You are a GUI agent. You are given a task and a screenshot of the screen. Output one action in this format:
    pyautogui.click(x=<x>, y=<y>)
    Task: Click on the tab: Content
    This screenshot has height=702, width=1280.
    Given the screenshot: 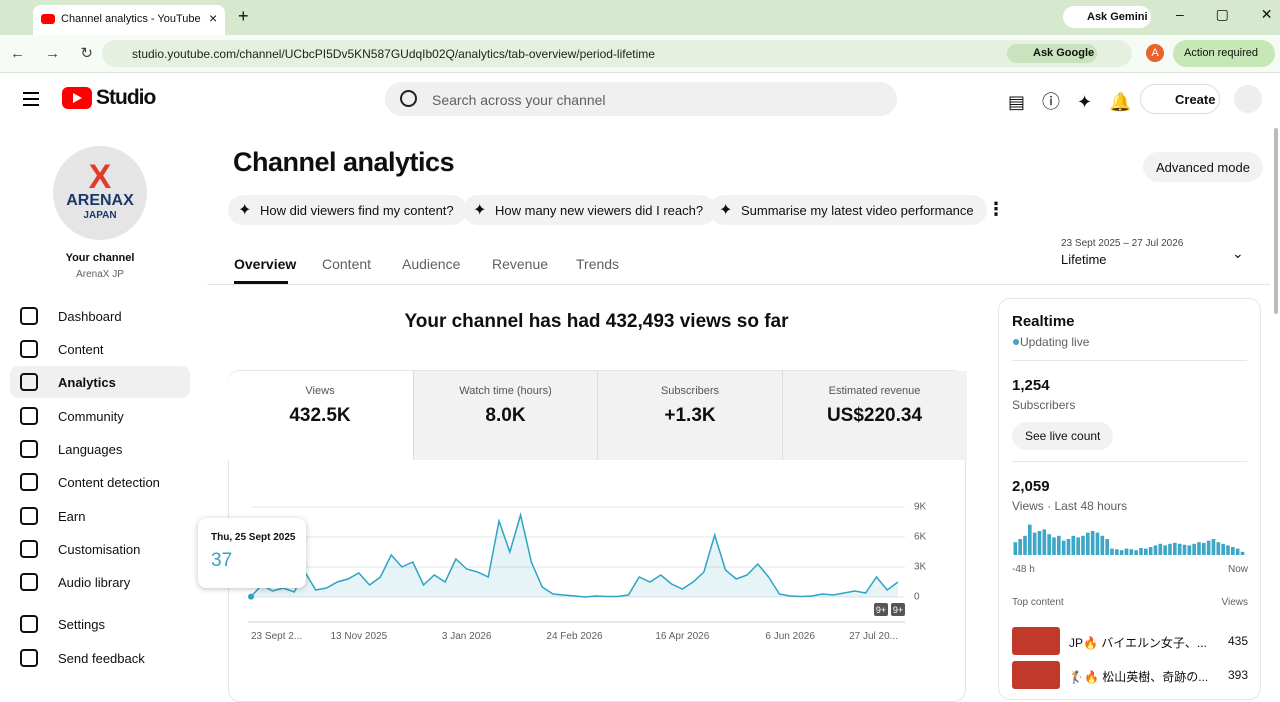 What is the action you would take?
    pyautogui.click(x=347, y=264)
    